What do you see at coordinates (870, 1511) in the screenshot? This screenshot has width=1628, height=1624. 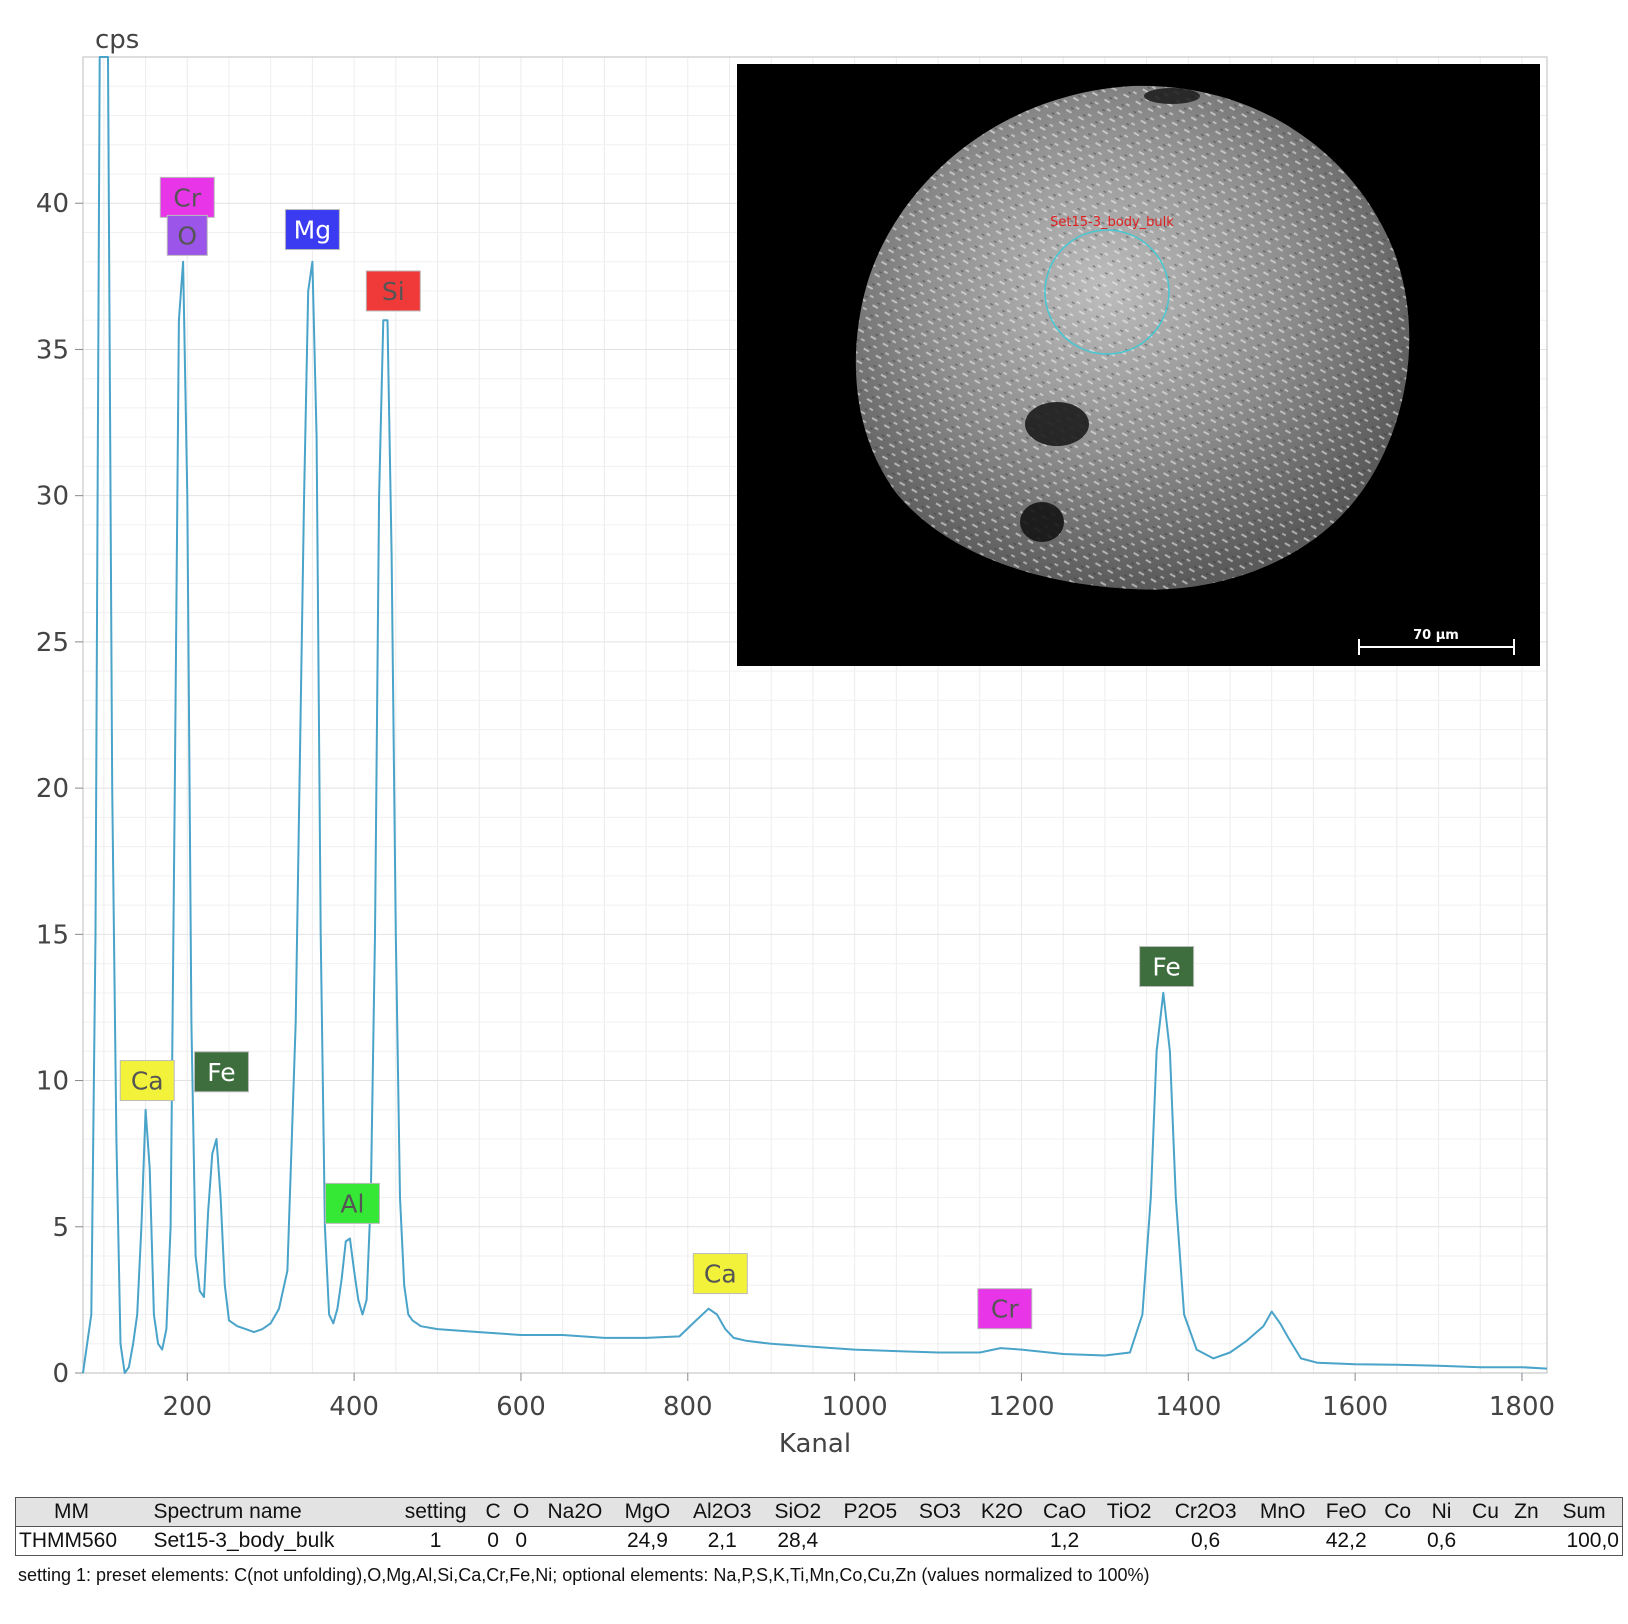 I see `table-header-cell: P2O5` at bounding box center [870, 1511].